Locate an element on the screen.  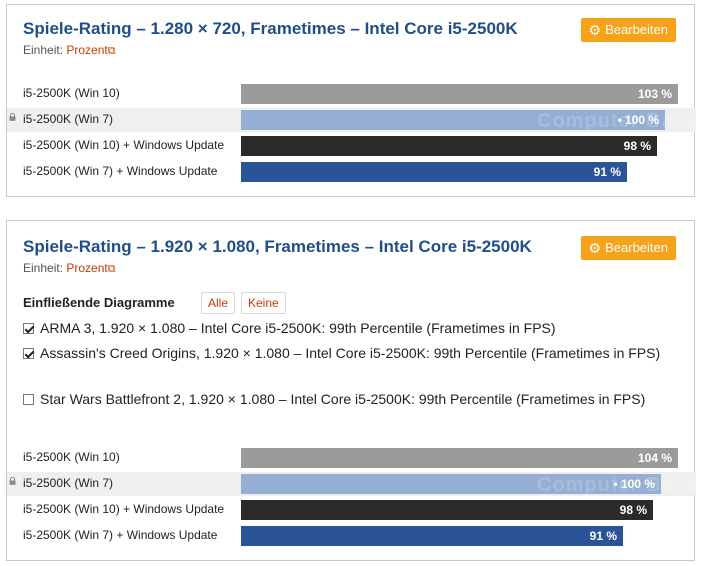
select-all-button: Alle is located at coordinates (218, 303).